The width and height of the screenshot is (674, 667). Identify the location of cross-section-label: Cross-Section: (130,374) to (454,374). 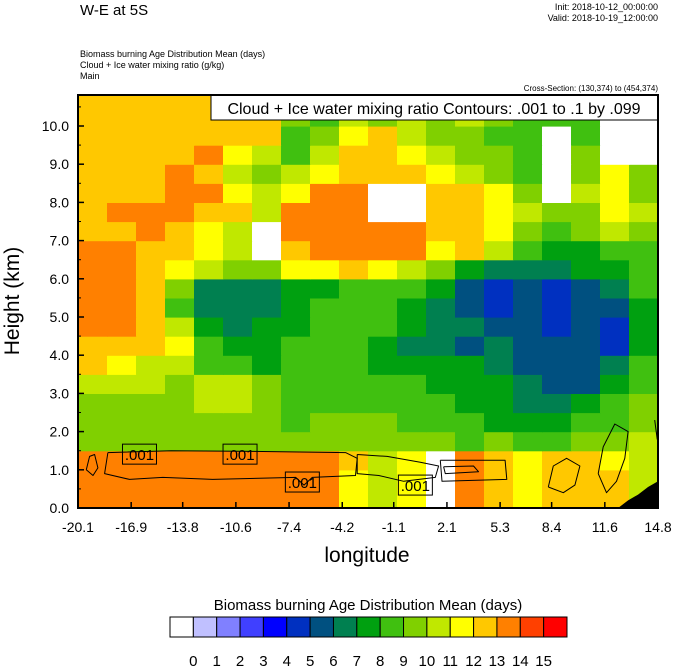
(591, 88).